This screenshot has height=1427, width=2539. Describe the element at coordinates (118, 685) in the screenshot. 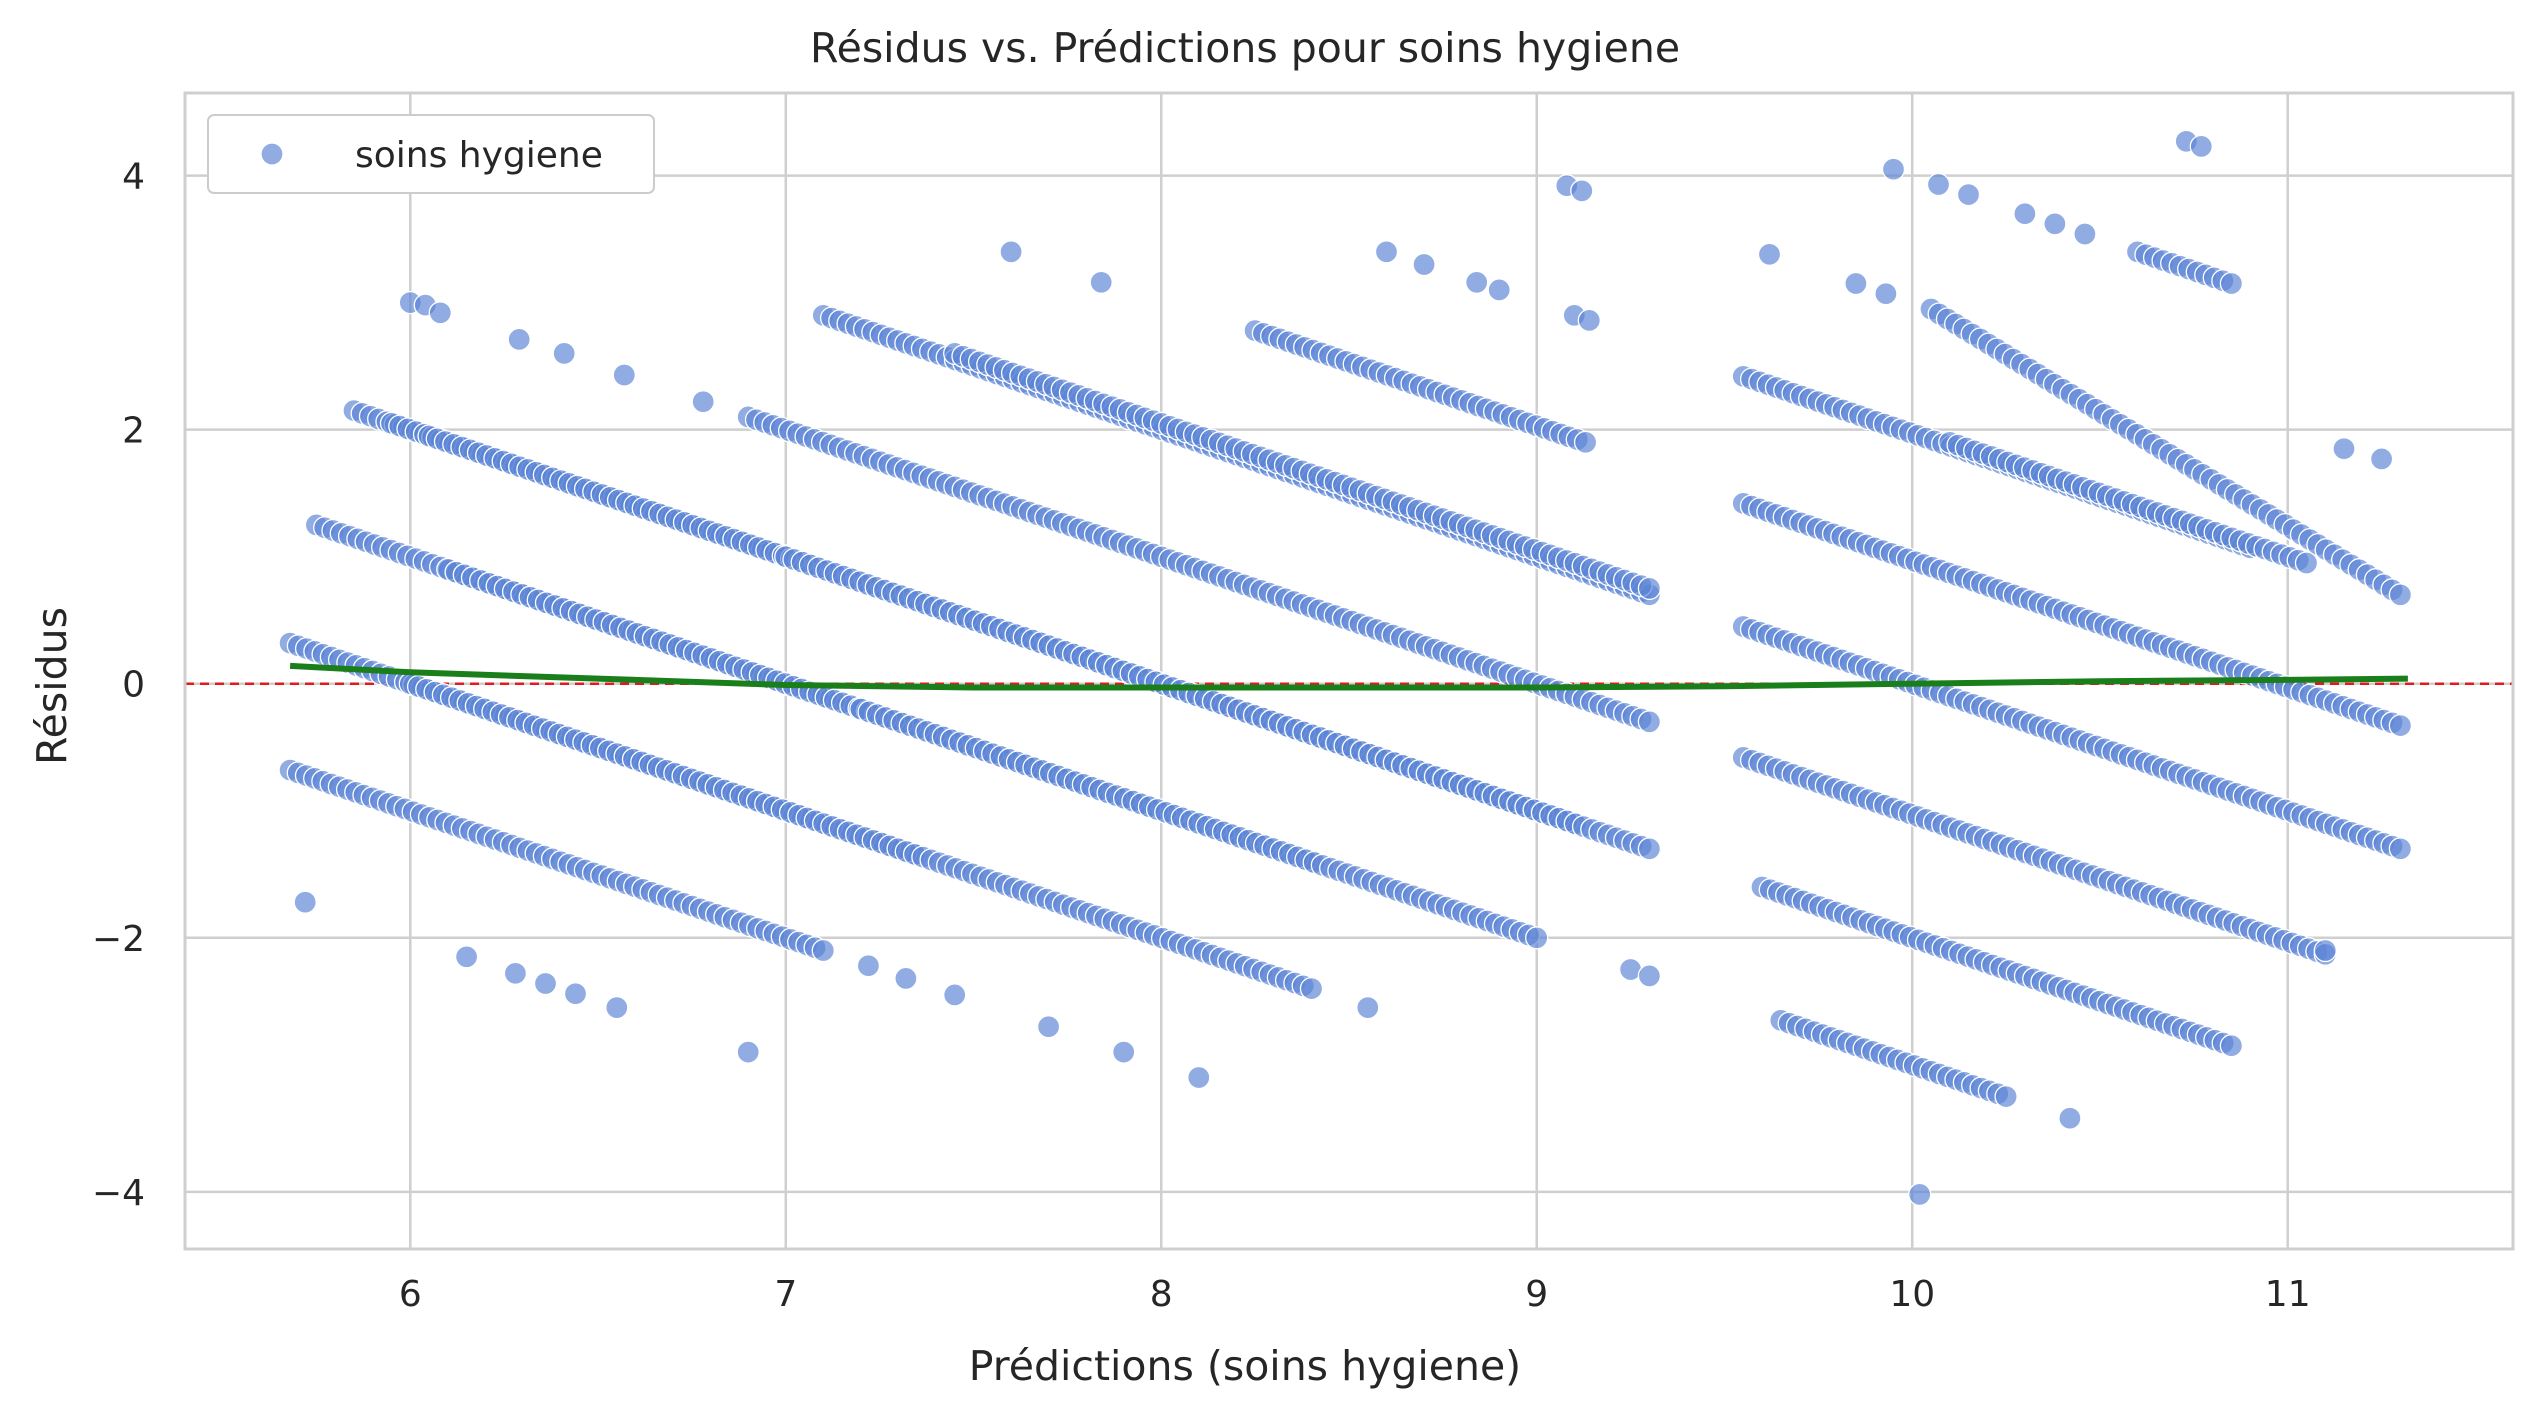

I see `y-tick-labels: −4 −2 0 2 4` at that location.